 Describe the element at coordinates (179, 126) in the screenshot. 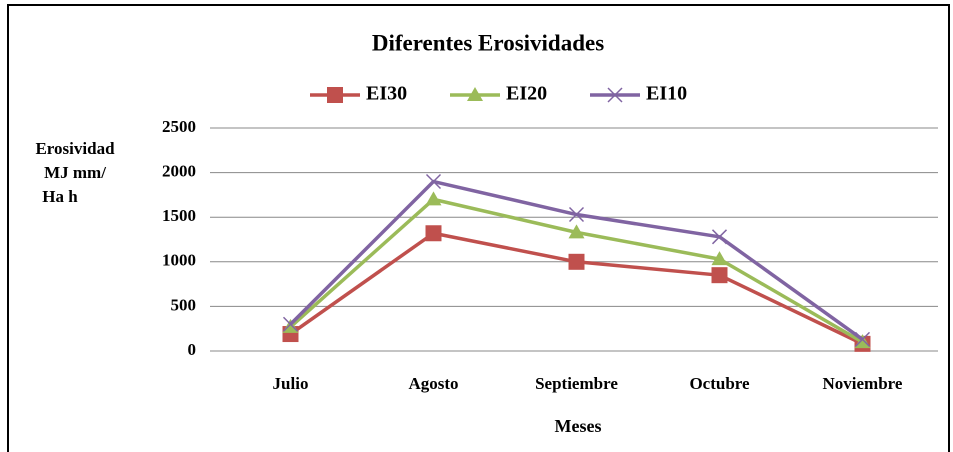

I see `y-tick-label: 2500` at that location.